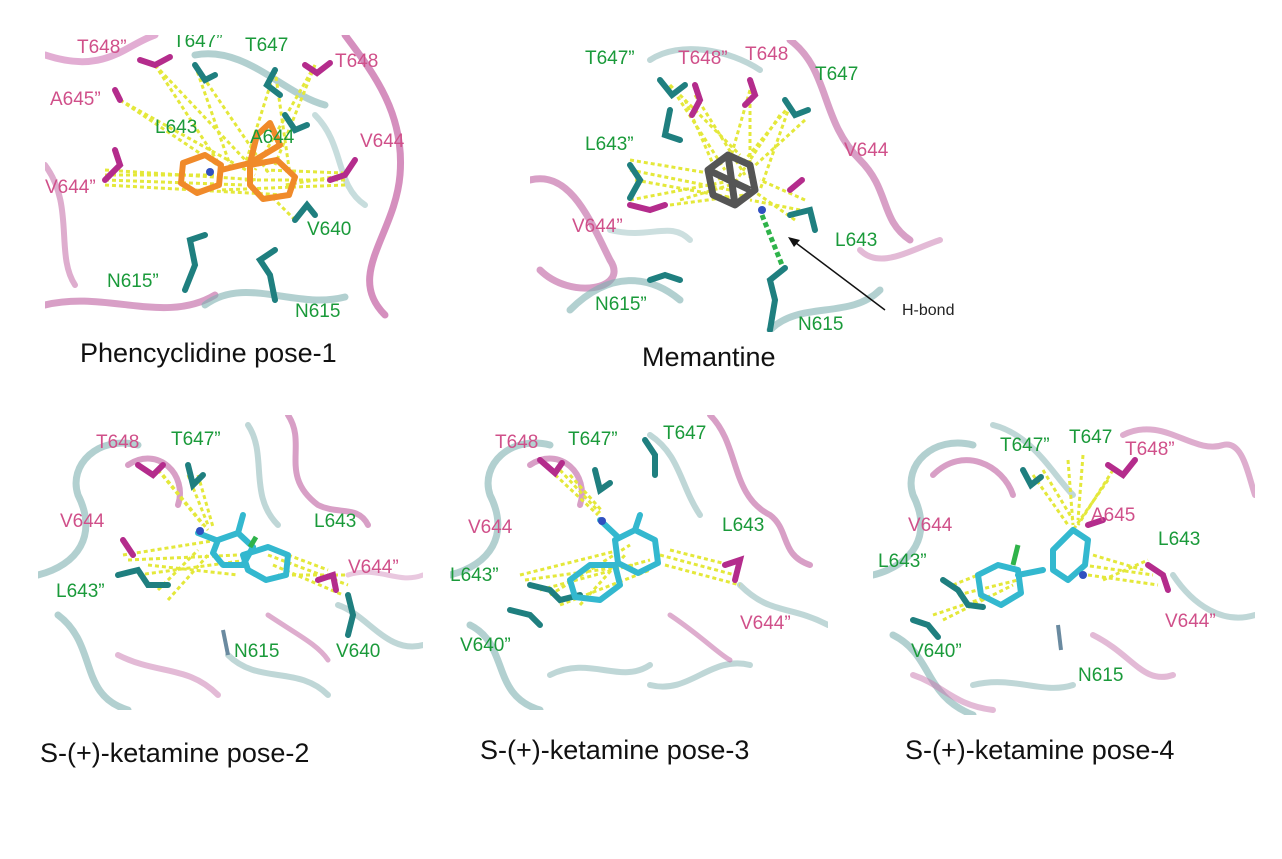  Describe the element at coordinates (272, 137) in the screenshot. I see `label-a644: A644` at that location.